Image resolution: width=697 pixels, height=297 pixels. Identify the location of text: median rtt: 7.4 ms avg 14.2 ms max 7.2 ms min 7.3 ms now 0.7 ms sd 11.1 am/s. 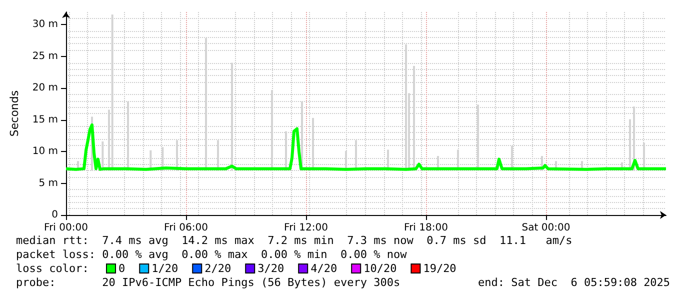
(294, 240).